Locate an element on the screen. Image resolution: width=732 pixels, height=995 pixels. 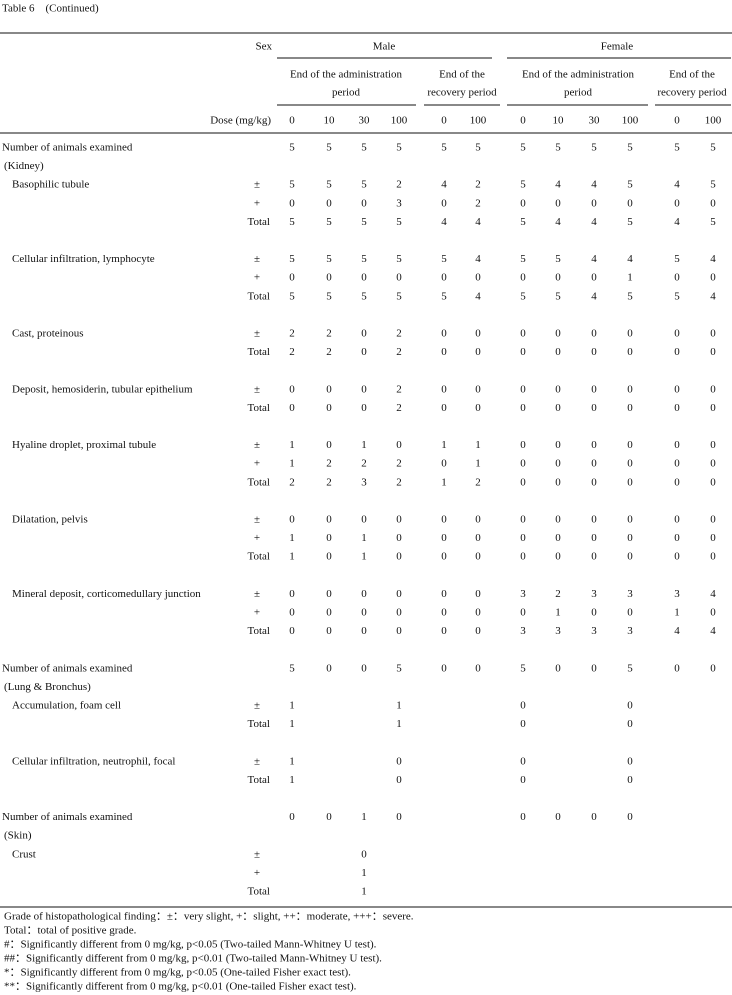
finding-name: Accumulation, foam cell is located at coordinates (66, 706).